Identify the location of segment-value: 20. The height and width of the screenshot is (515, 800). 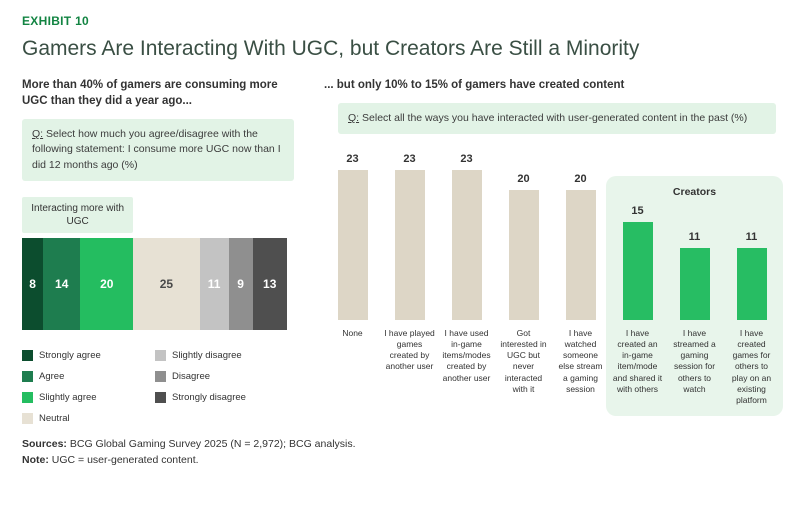
(107, 283).